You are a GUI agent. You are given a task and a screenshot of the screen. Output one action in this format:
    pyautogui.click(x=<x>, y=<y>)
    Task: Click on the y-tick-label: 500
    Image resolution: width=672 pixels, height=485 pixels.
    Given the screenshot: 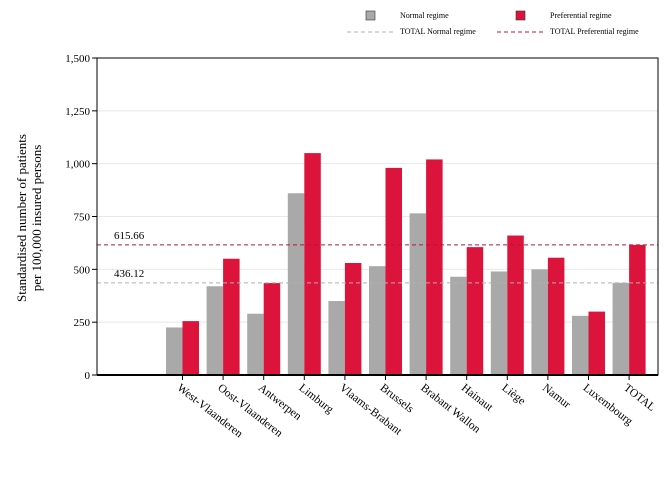 What is the action you would take?
    pyautogui.click(x=82, y=270)
    